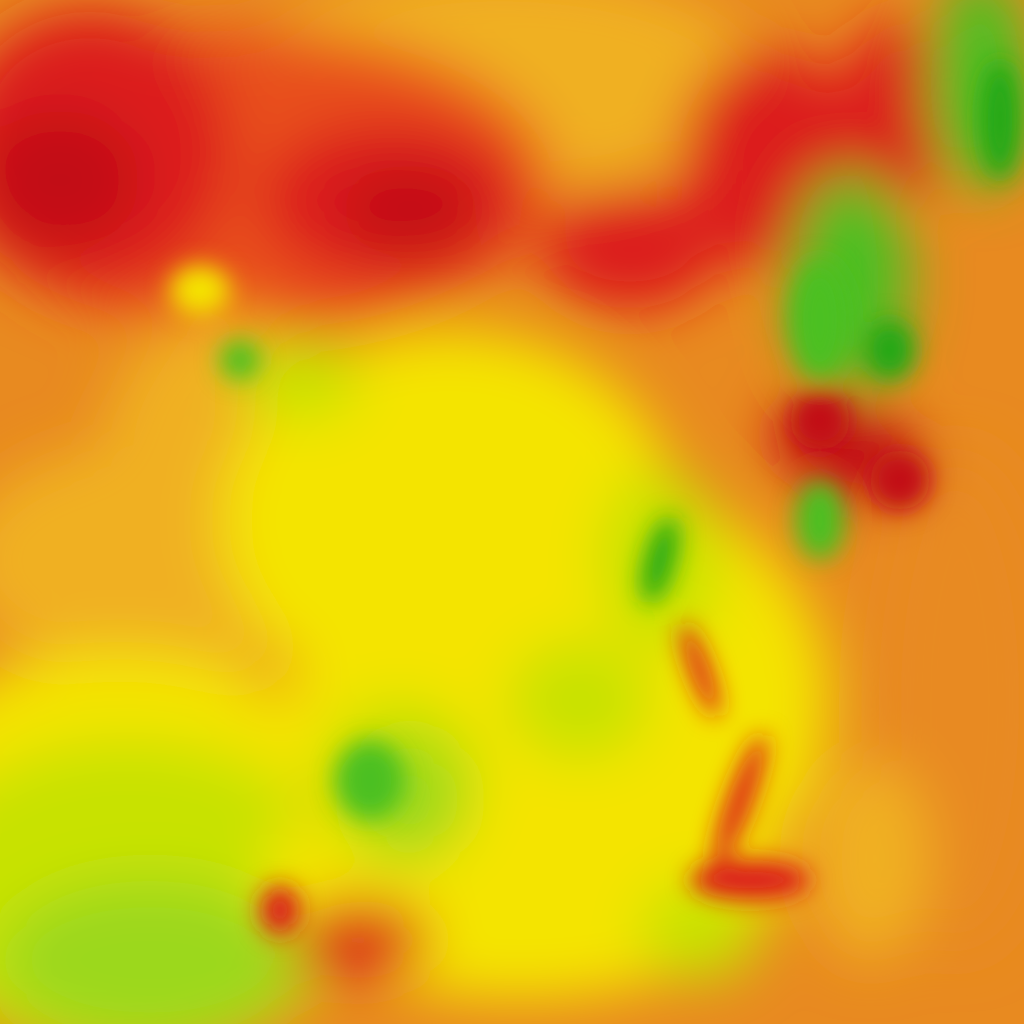 The width and height of the screenshot is (1024, 1024). I want to click on heat-region-amber, so click(870, 860).